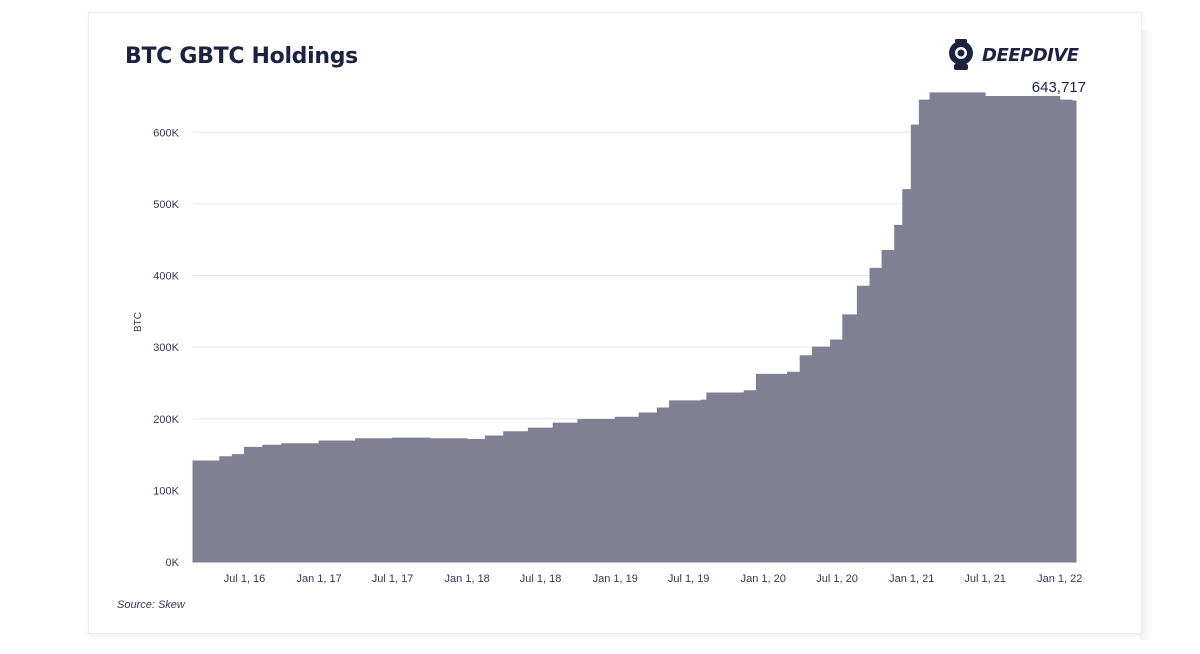 Image resolution: width=1200 pixels, height=654 pixels. I want to click on y-axis-label: BTC, so click(138, 322).